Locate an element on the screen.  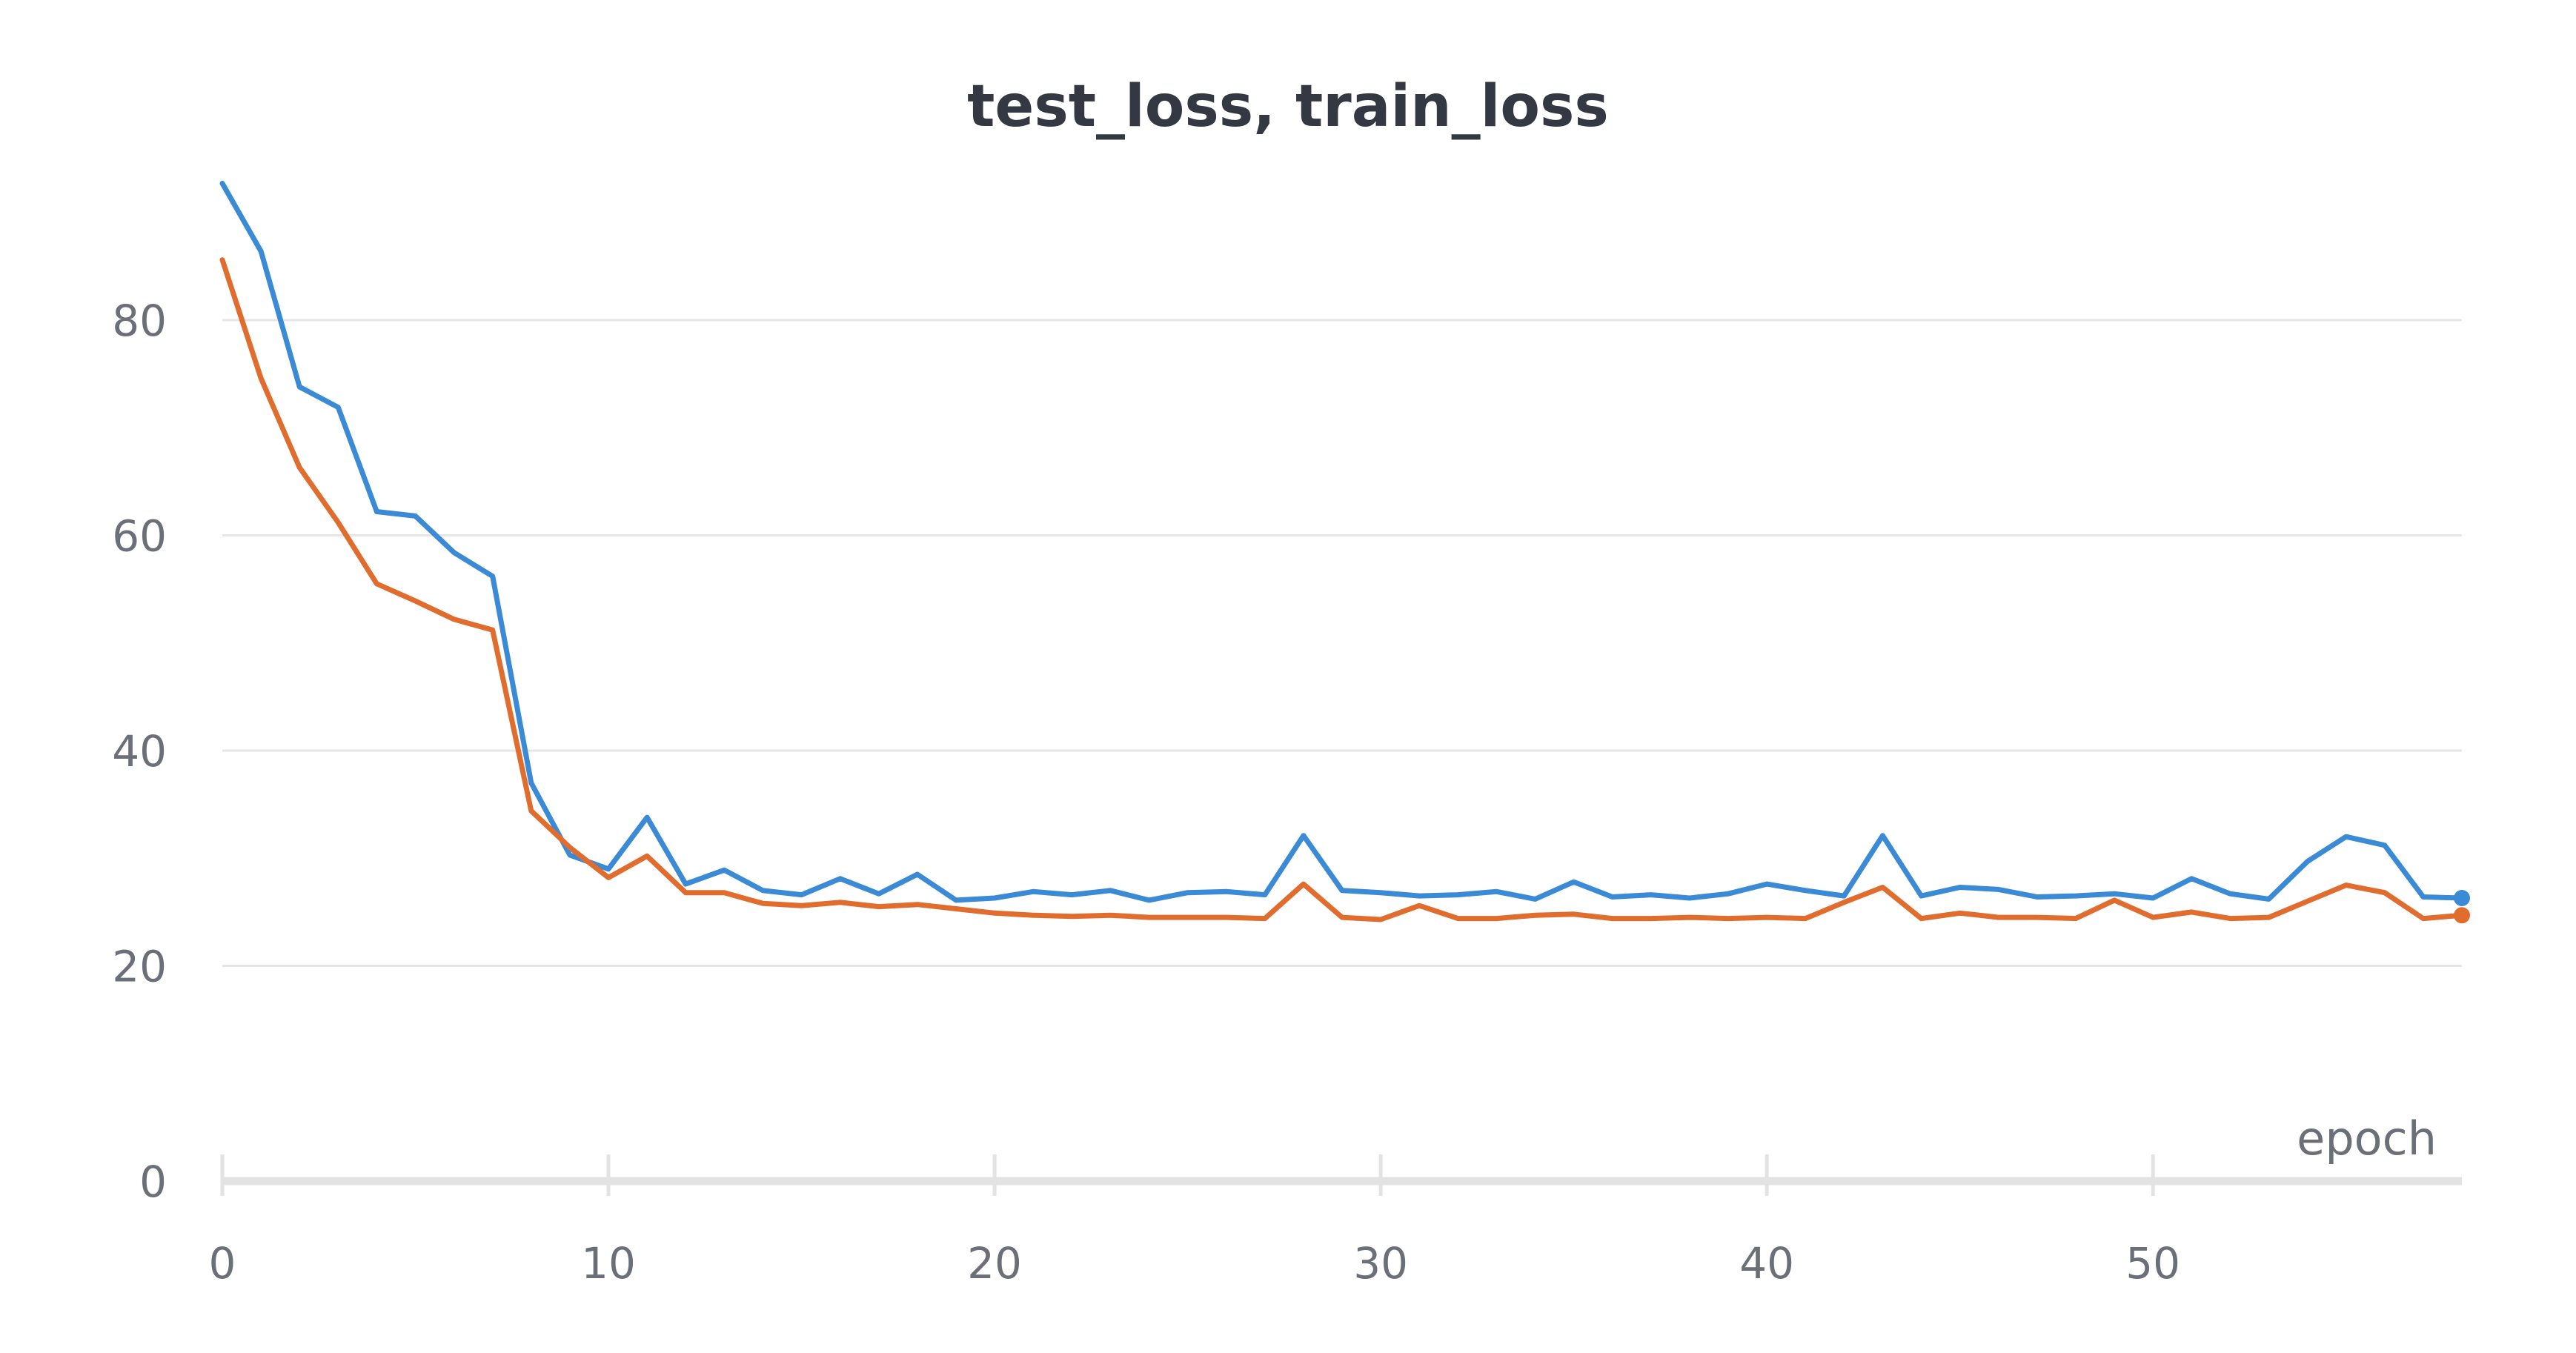
x-tick-label-0: 0 is located at coordinates (222, 1263).